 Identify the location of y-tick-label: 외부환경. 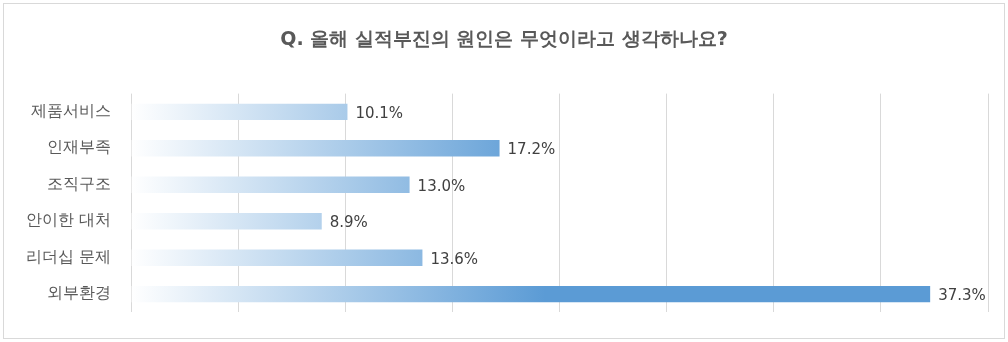
(79, 293).